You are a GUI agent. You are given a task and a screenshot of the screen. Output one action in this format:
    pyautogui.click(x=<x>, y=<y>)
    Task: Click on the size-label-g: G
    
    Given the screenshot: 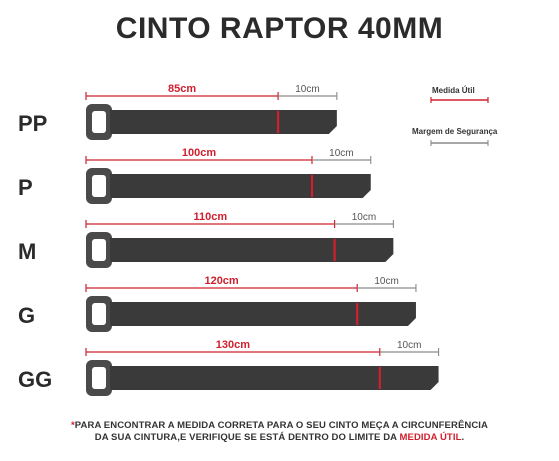 What is the action you would take?
    pyautogui.click(x=26, y=315)
    